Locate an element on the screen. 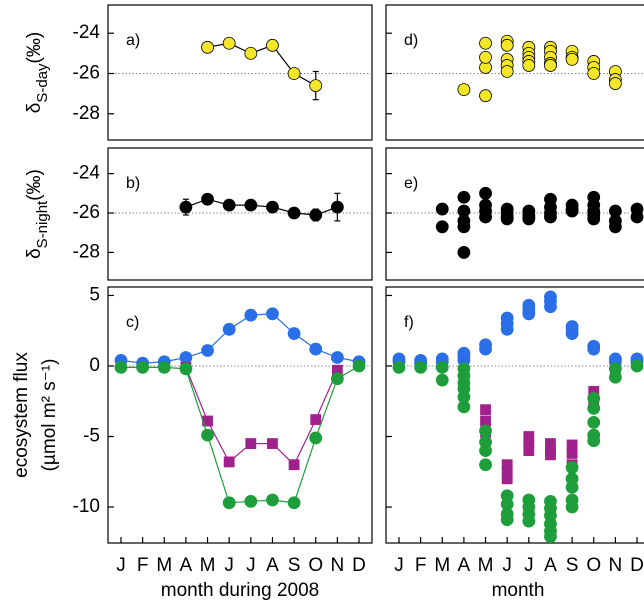 This screenshot has height=602, width=644. panel-label: e) is located at coordinates (411, 183).